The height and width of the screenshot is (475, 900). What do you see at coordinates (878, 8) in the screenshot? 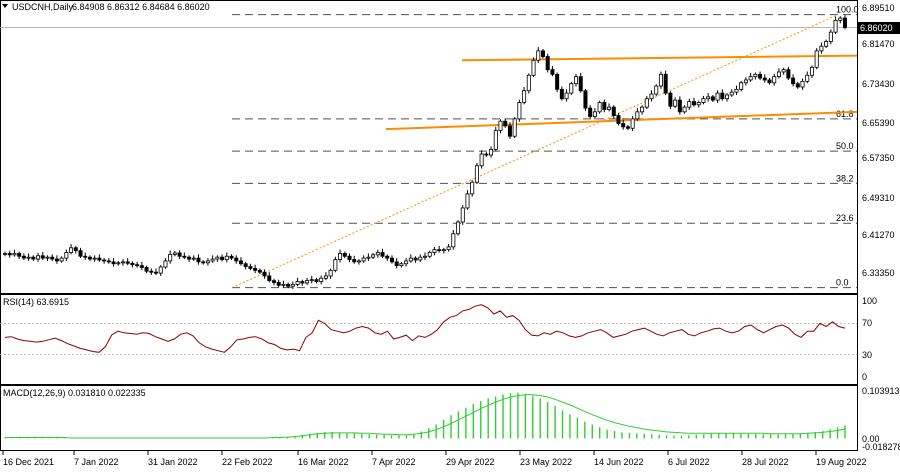
I see `price-tick-label: 6.89510` at bounding box center [878, 8].